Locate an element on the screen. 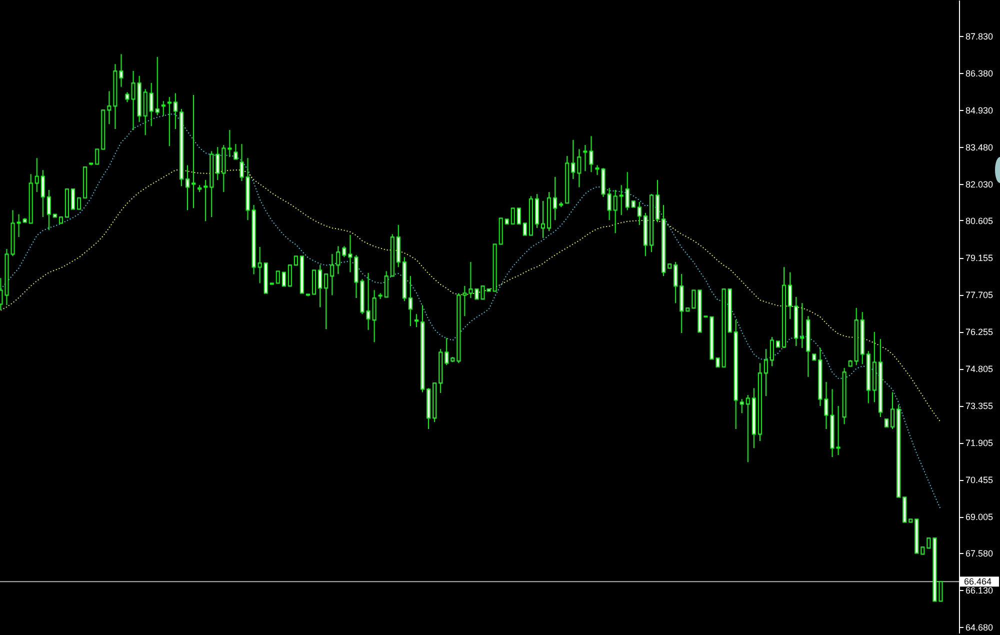  y-tick-label: 77.705 is located at coordinates (980, 295).